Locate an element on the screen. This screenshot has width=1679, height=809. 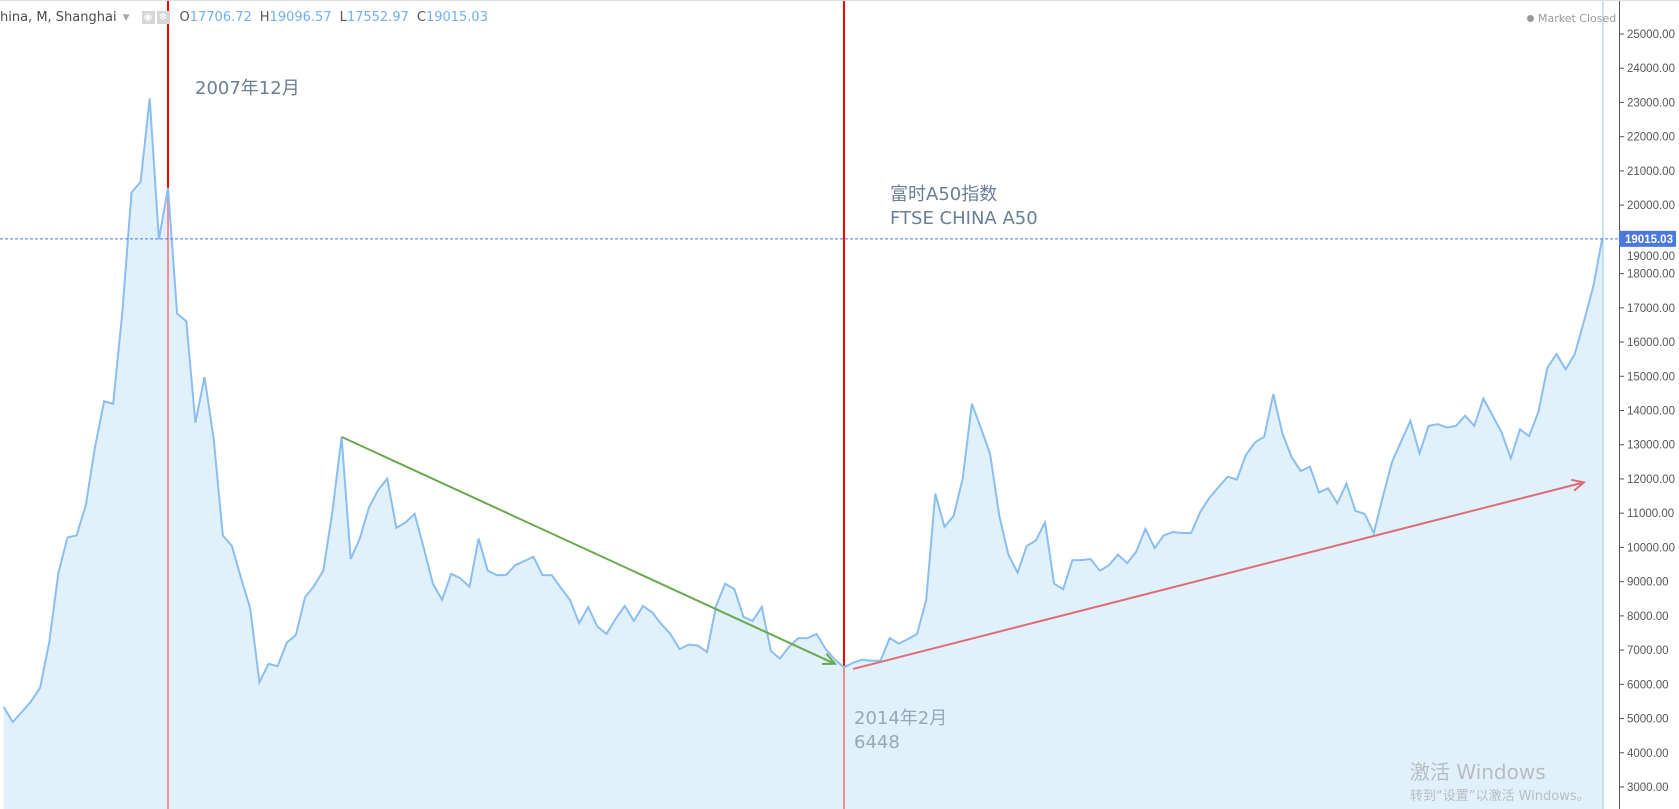
high-value: 19096.57 is located at coordinates (300, 17).